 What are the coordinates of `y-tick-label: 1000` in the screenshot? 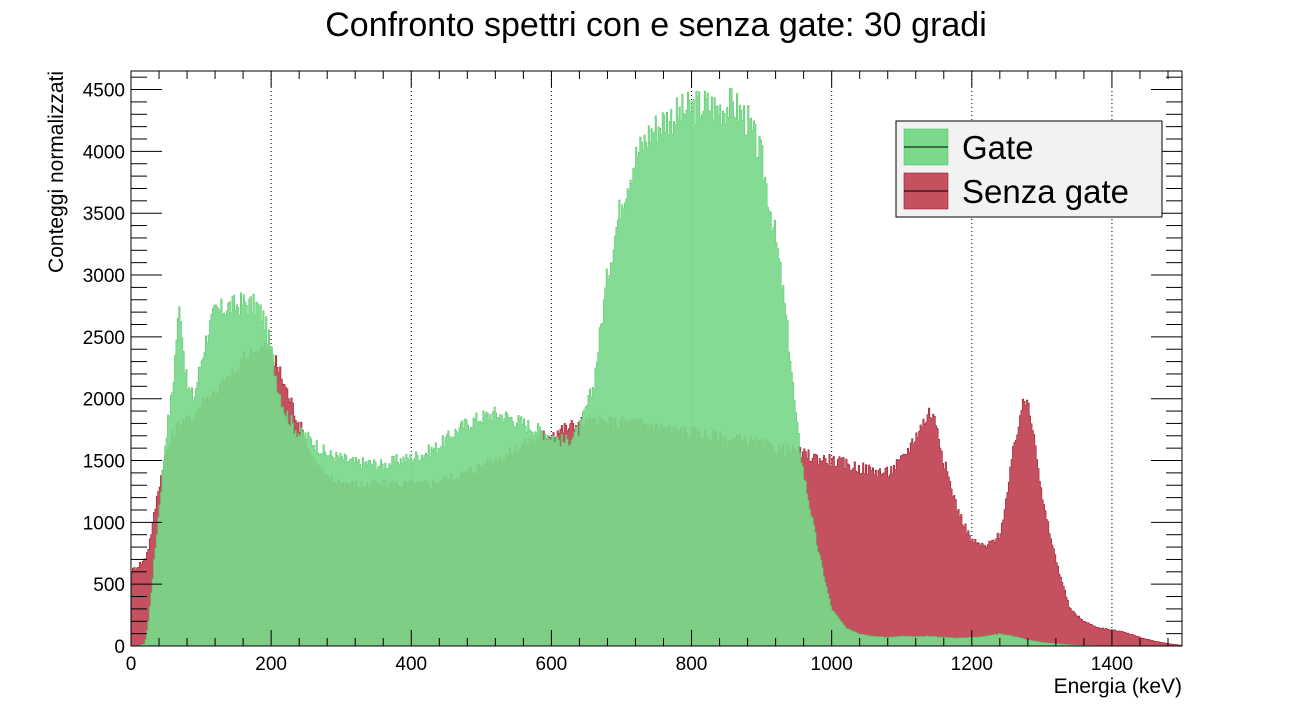 It's located at (104, 523).